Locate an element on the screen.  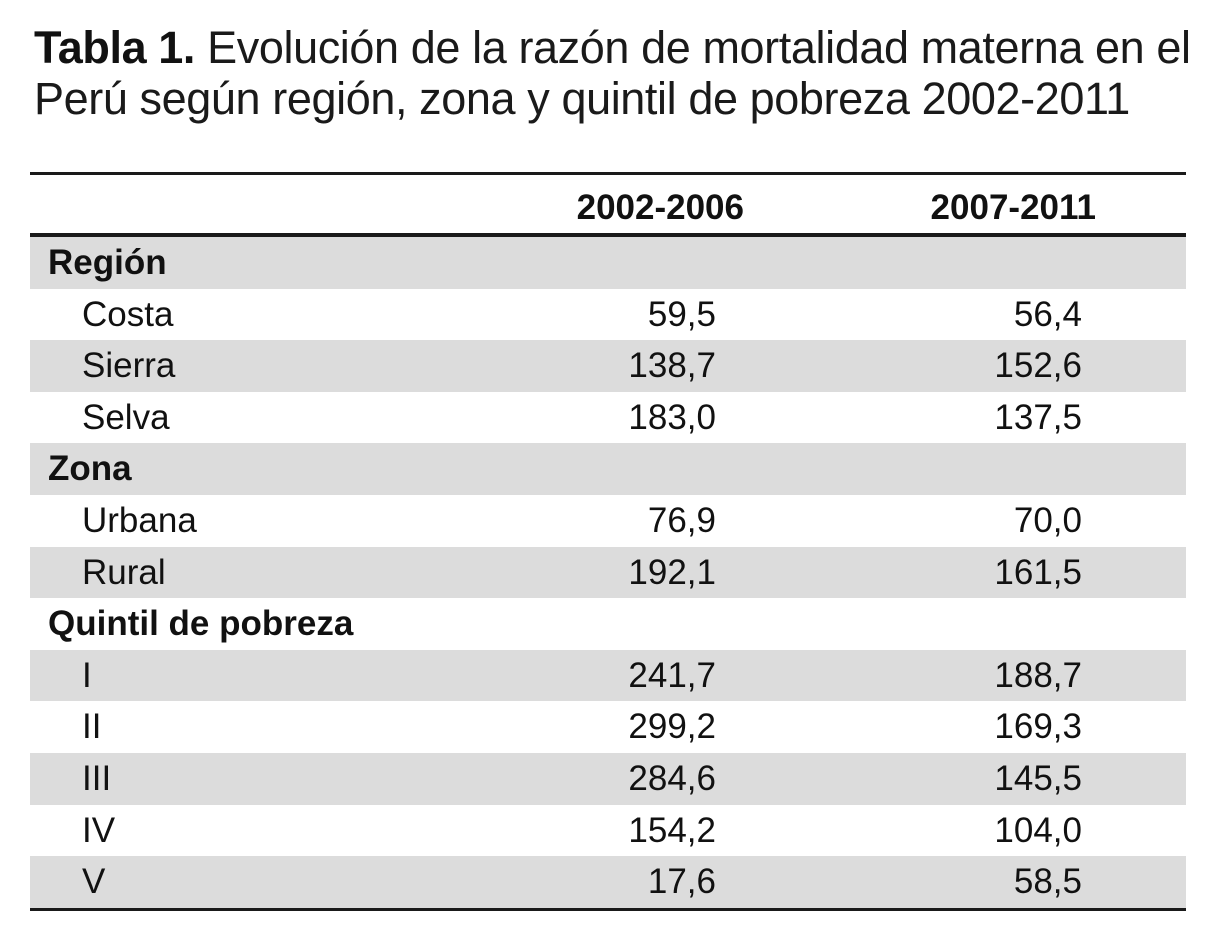
row-label: Urbana is located at coordinates (139, 521).